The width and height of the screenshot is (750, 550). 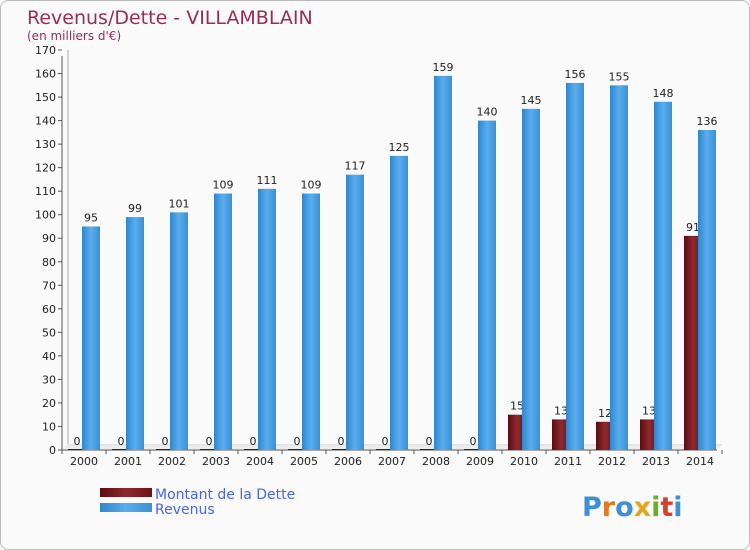 I want to click on y-tick-label: 50, so click(x=49, y=332).